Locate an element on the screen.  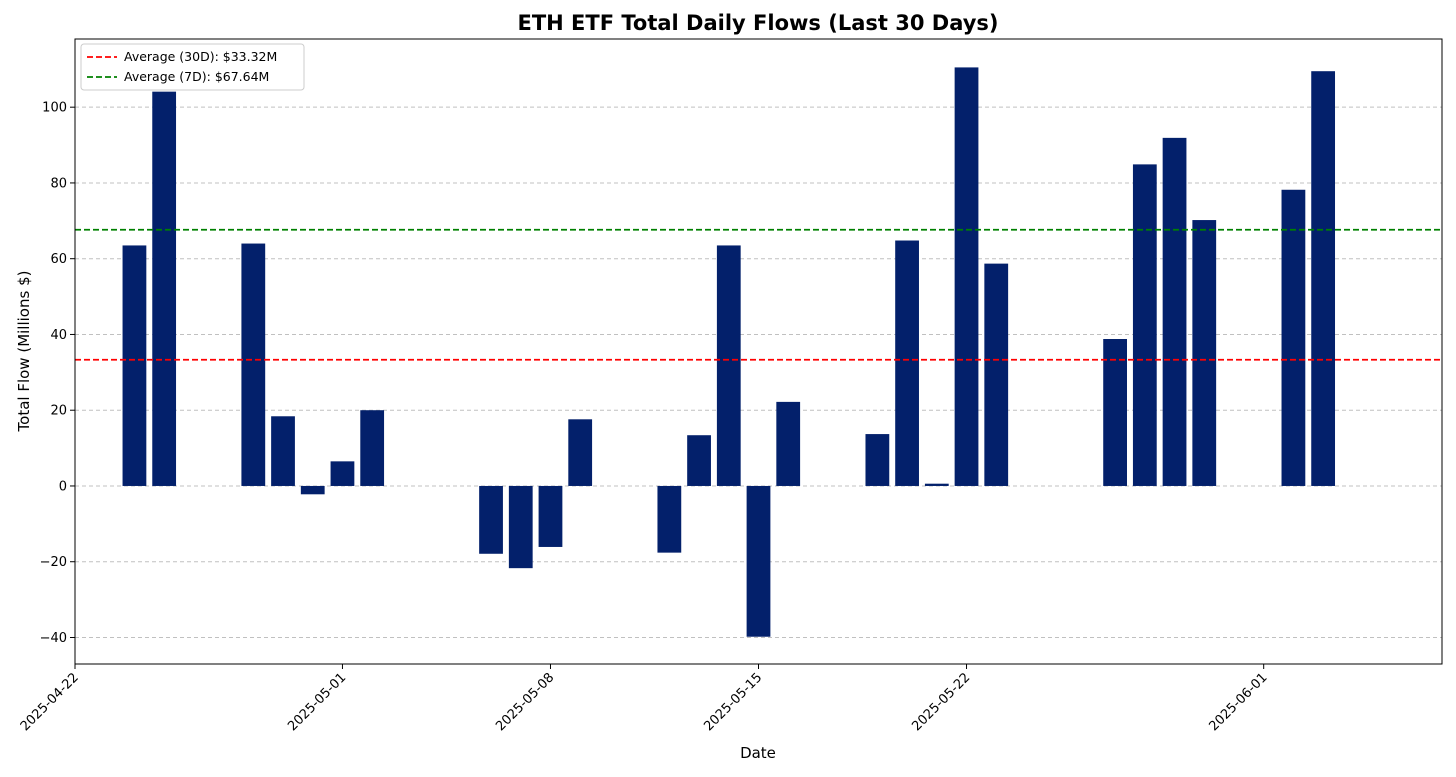
x-tick-label: 2025-06-01 is located at coordinates (1238, 702).